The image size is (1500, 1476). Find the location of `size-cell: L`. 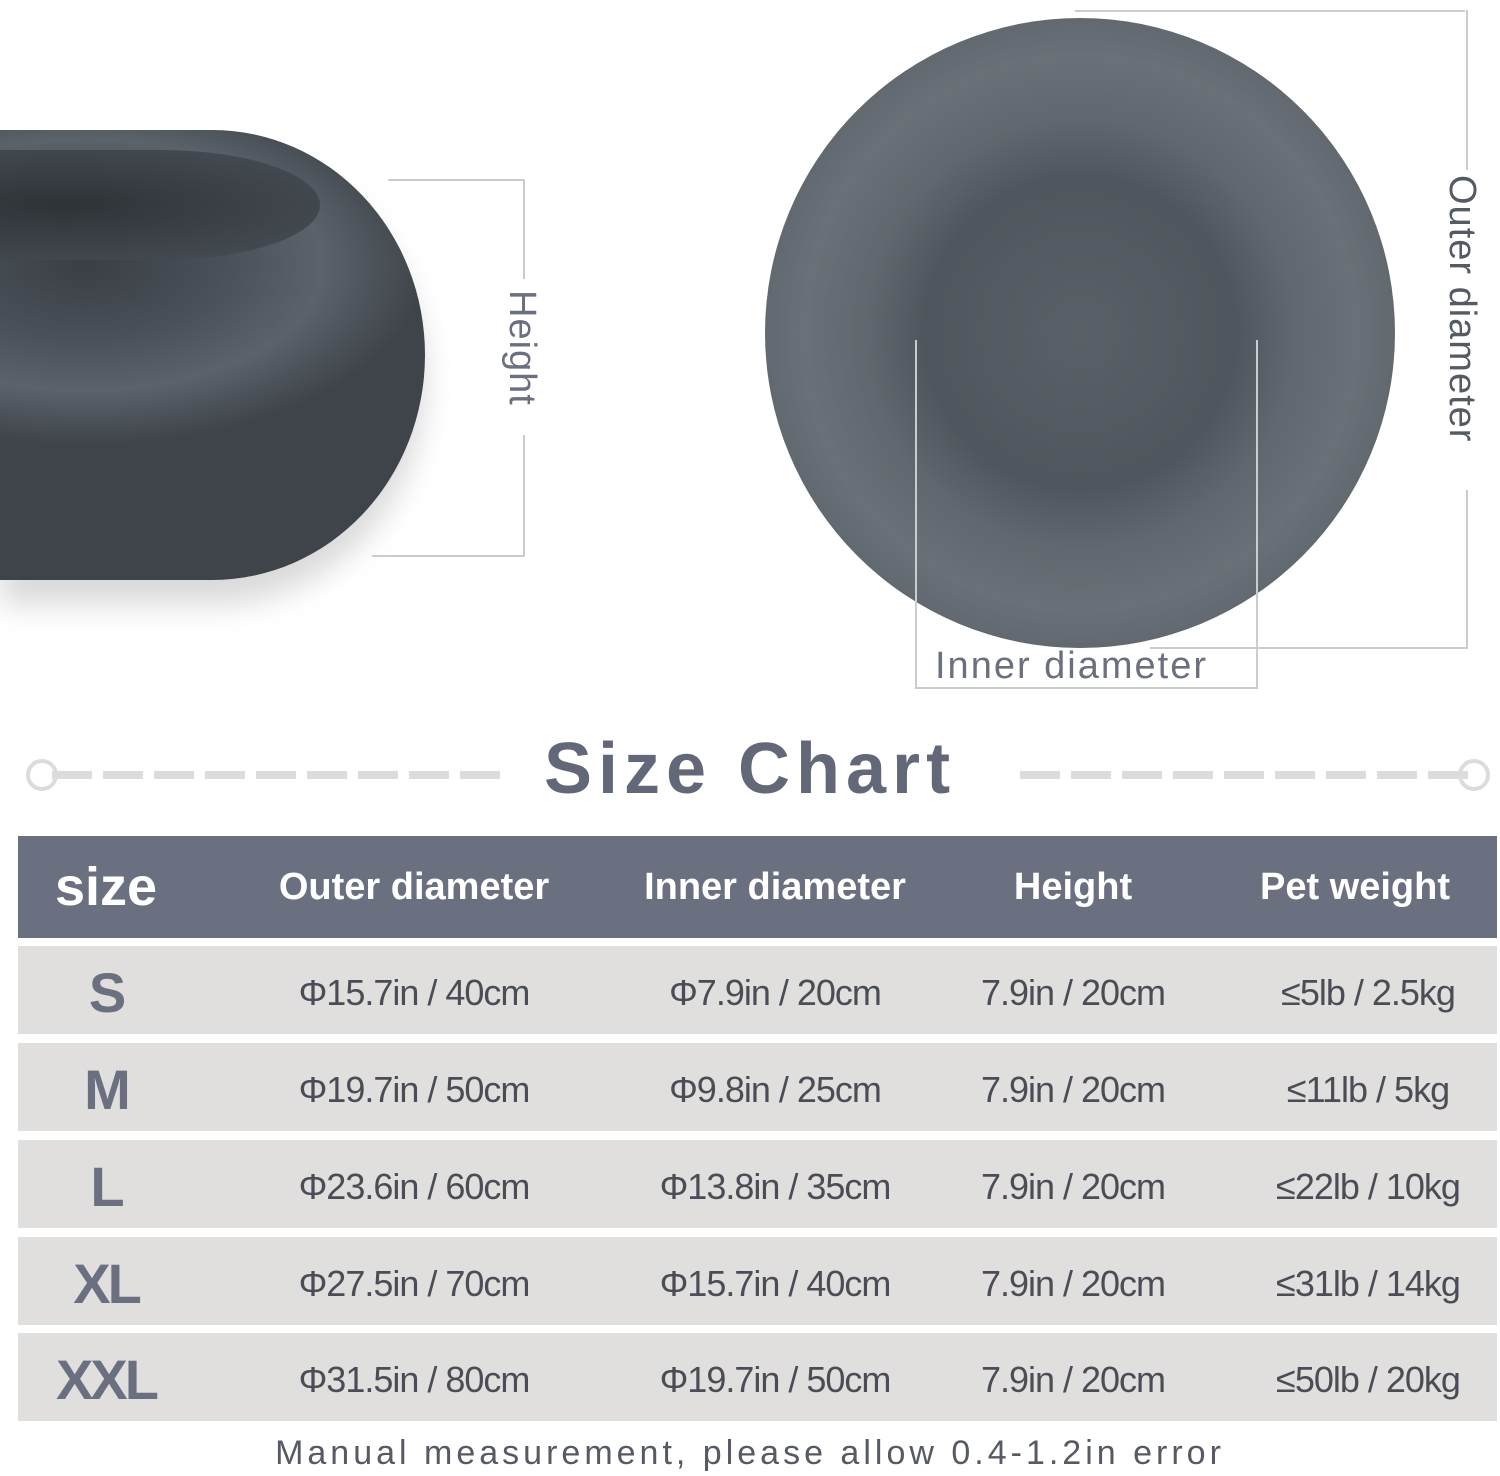

size-cell: L is located at coordinates (107, 1186).